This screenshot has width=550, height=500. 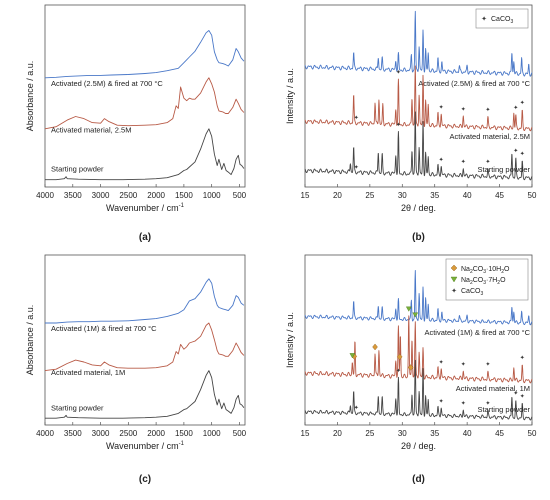 What do you see at coordinates (491, 280) in the screenshot?
I see `legend-label-part: ·7H` at bounding box center [491, 280].